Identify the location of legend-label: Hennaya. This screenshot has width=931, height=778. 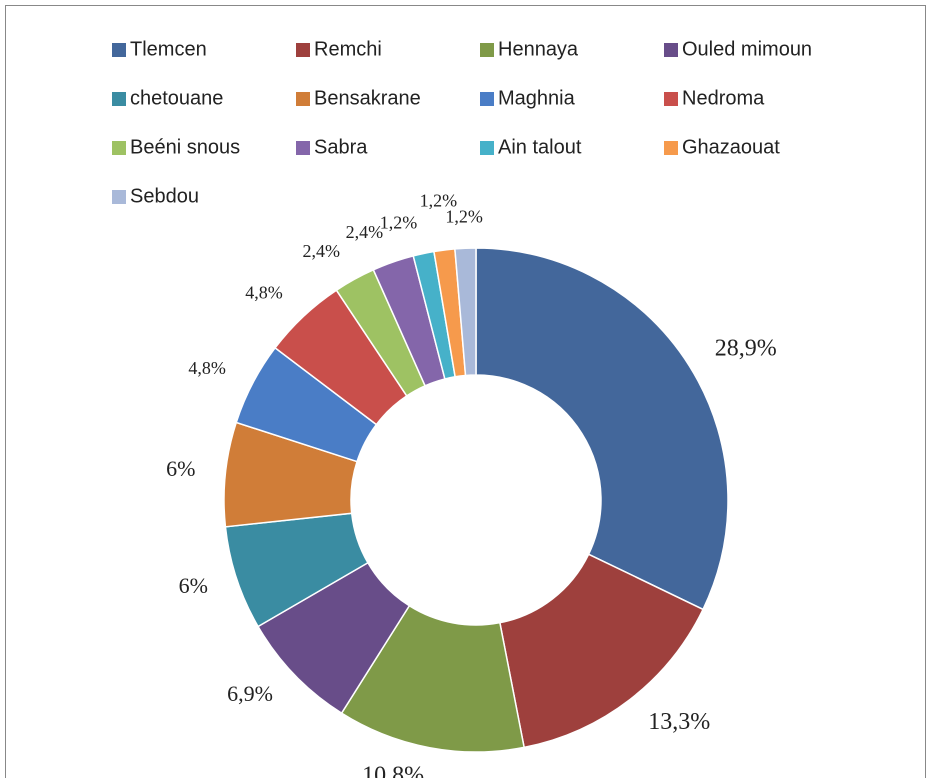
(538, 49).